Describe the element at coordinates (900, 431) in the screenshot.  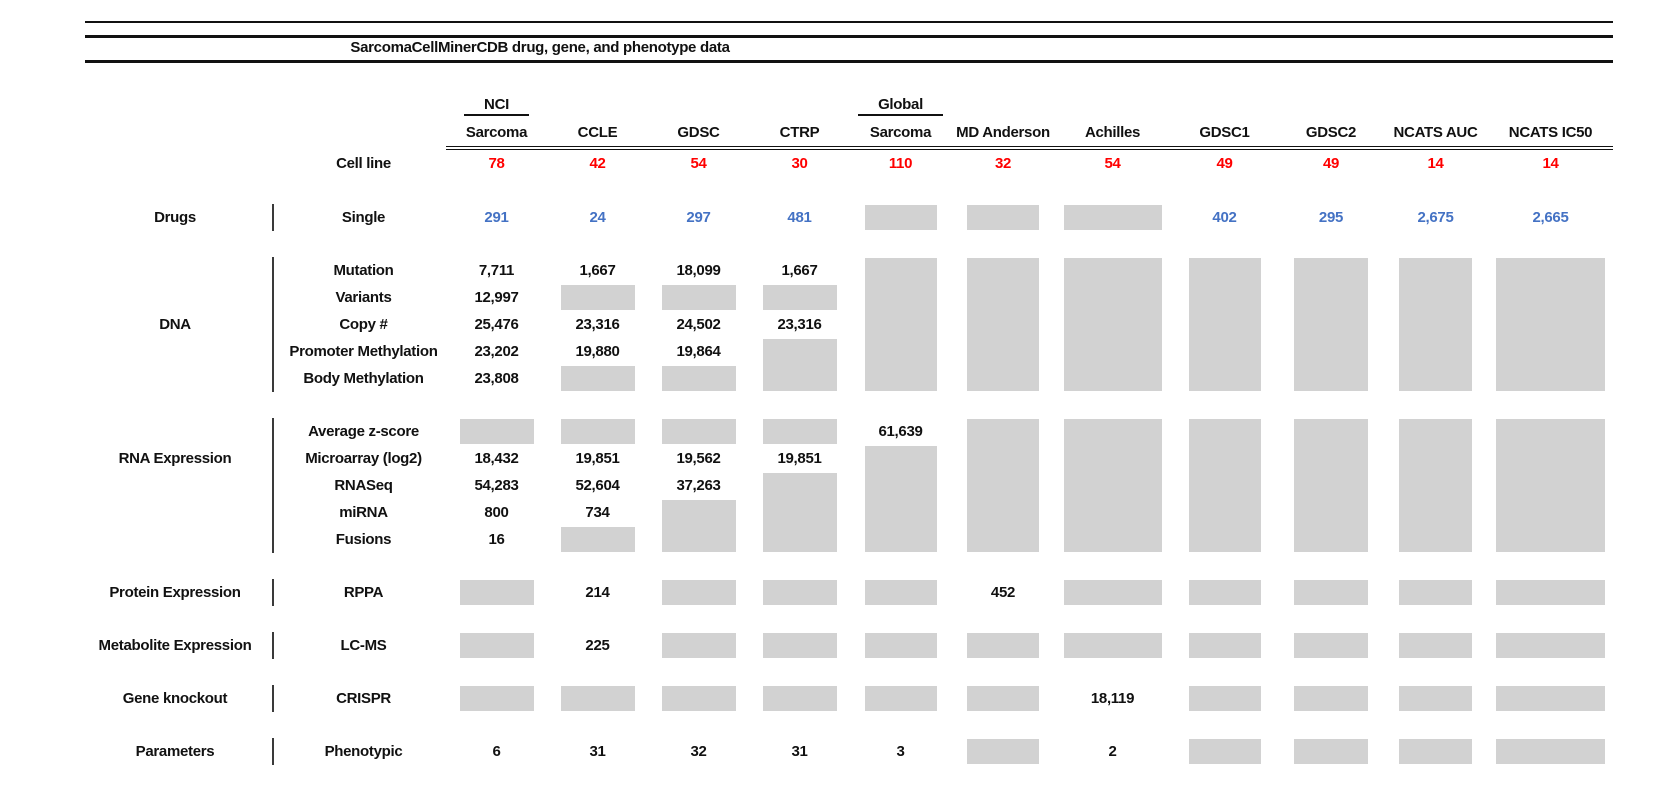
I see `data-value: 61,639` at that location.